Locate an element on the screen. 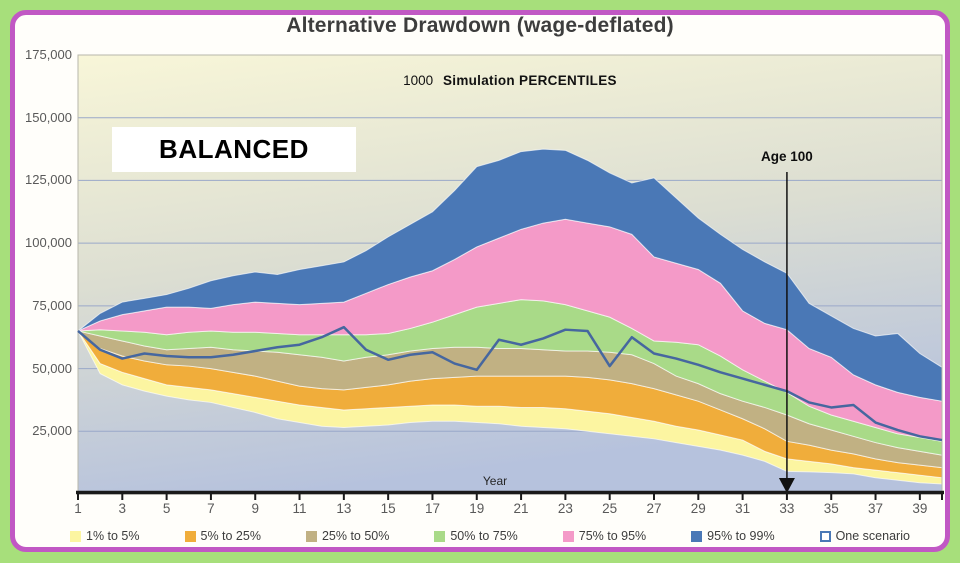 This screenshot has height=563, width=960. x-tick-label: 7 is located at coordinates (211, 508).